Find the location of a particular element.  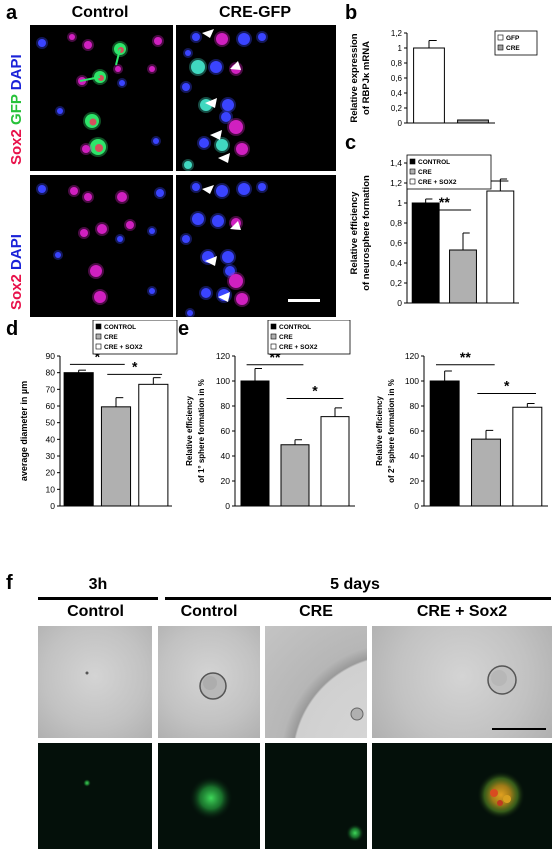

label-sox2: Sox2 is located at coordinates (16, 147).